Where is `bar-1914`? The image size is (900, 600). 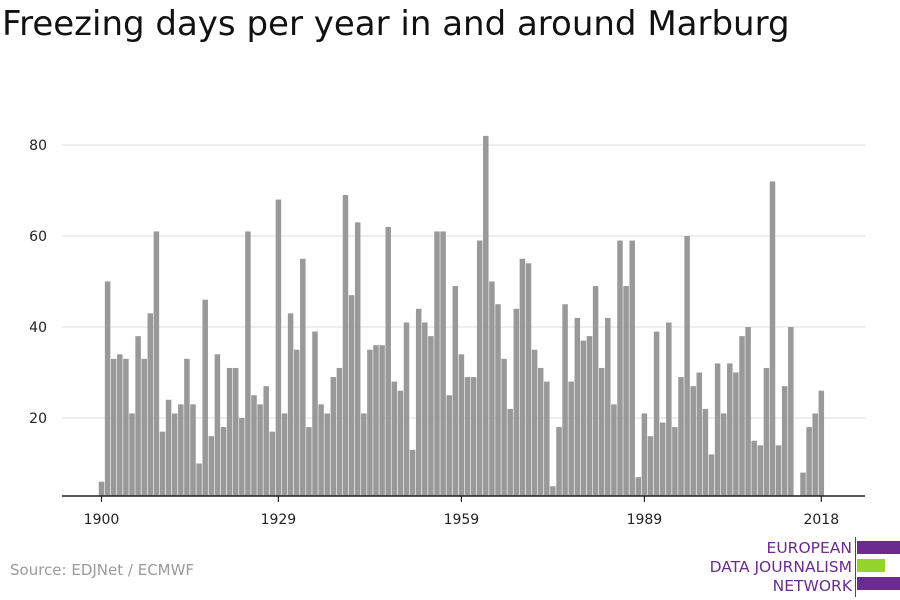
bar-1914 is located at coordinates (187, 427).